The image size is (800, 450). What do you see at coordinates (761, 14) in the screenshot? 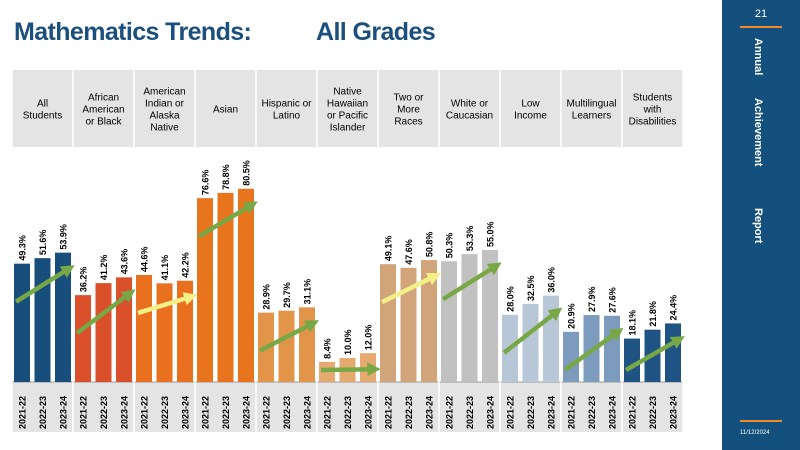
I see `page-number: 21` at bounding box center [761, 14].